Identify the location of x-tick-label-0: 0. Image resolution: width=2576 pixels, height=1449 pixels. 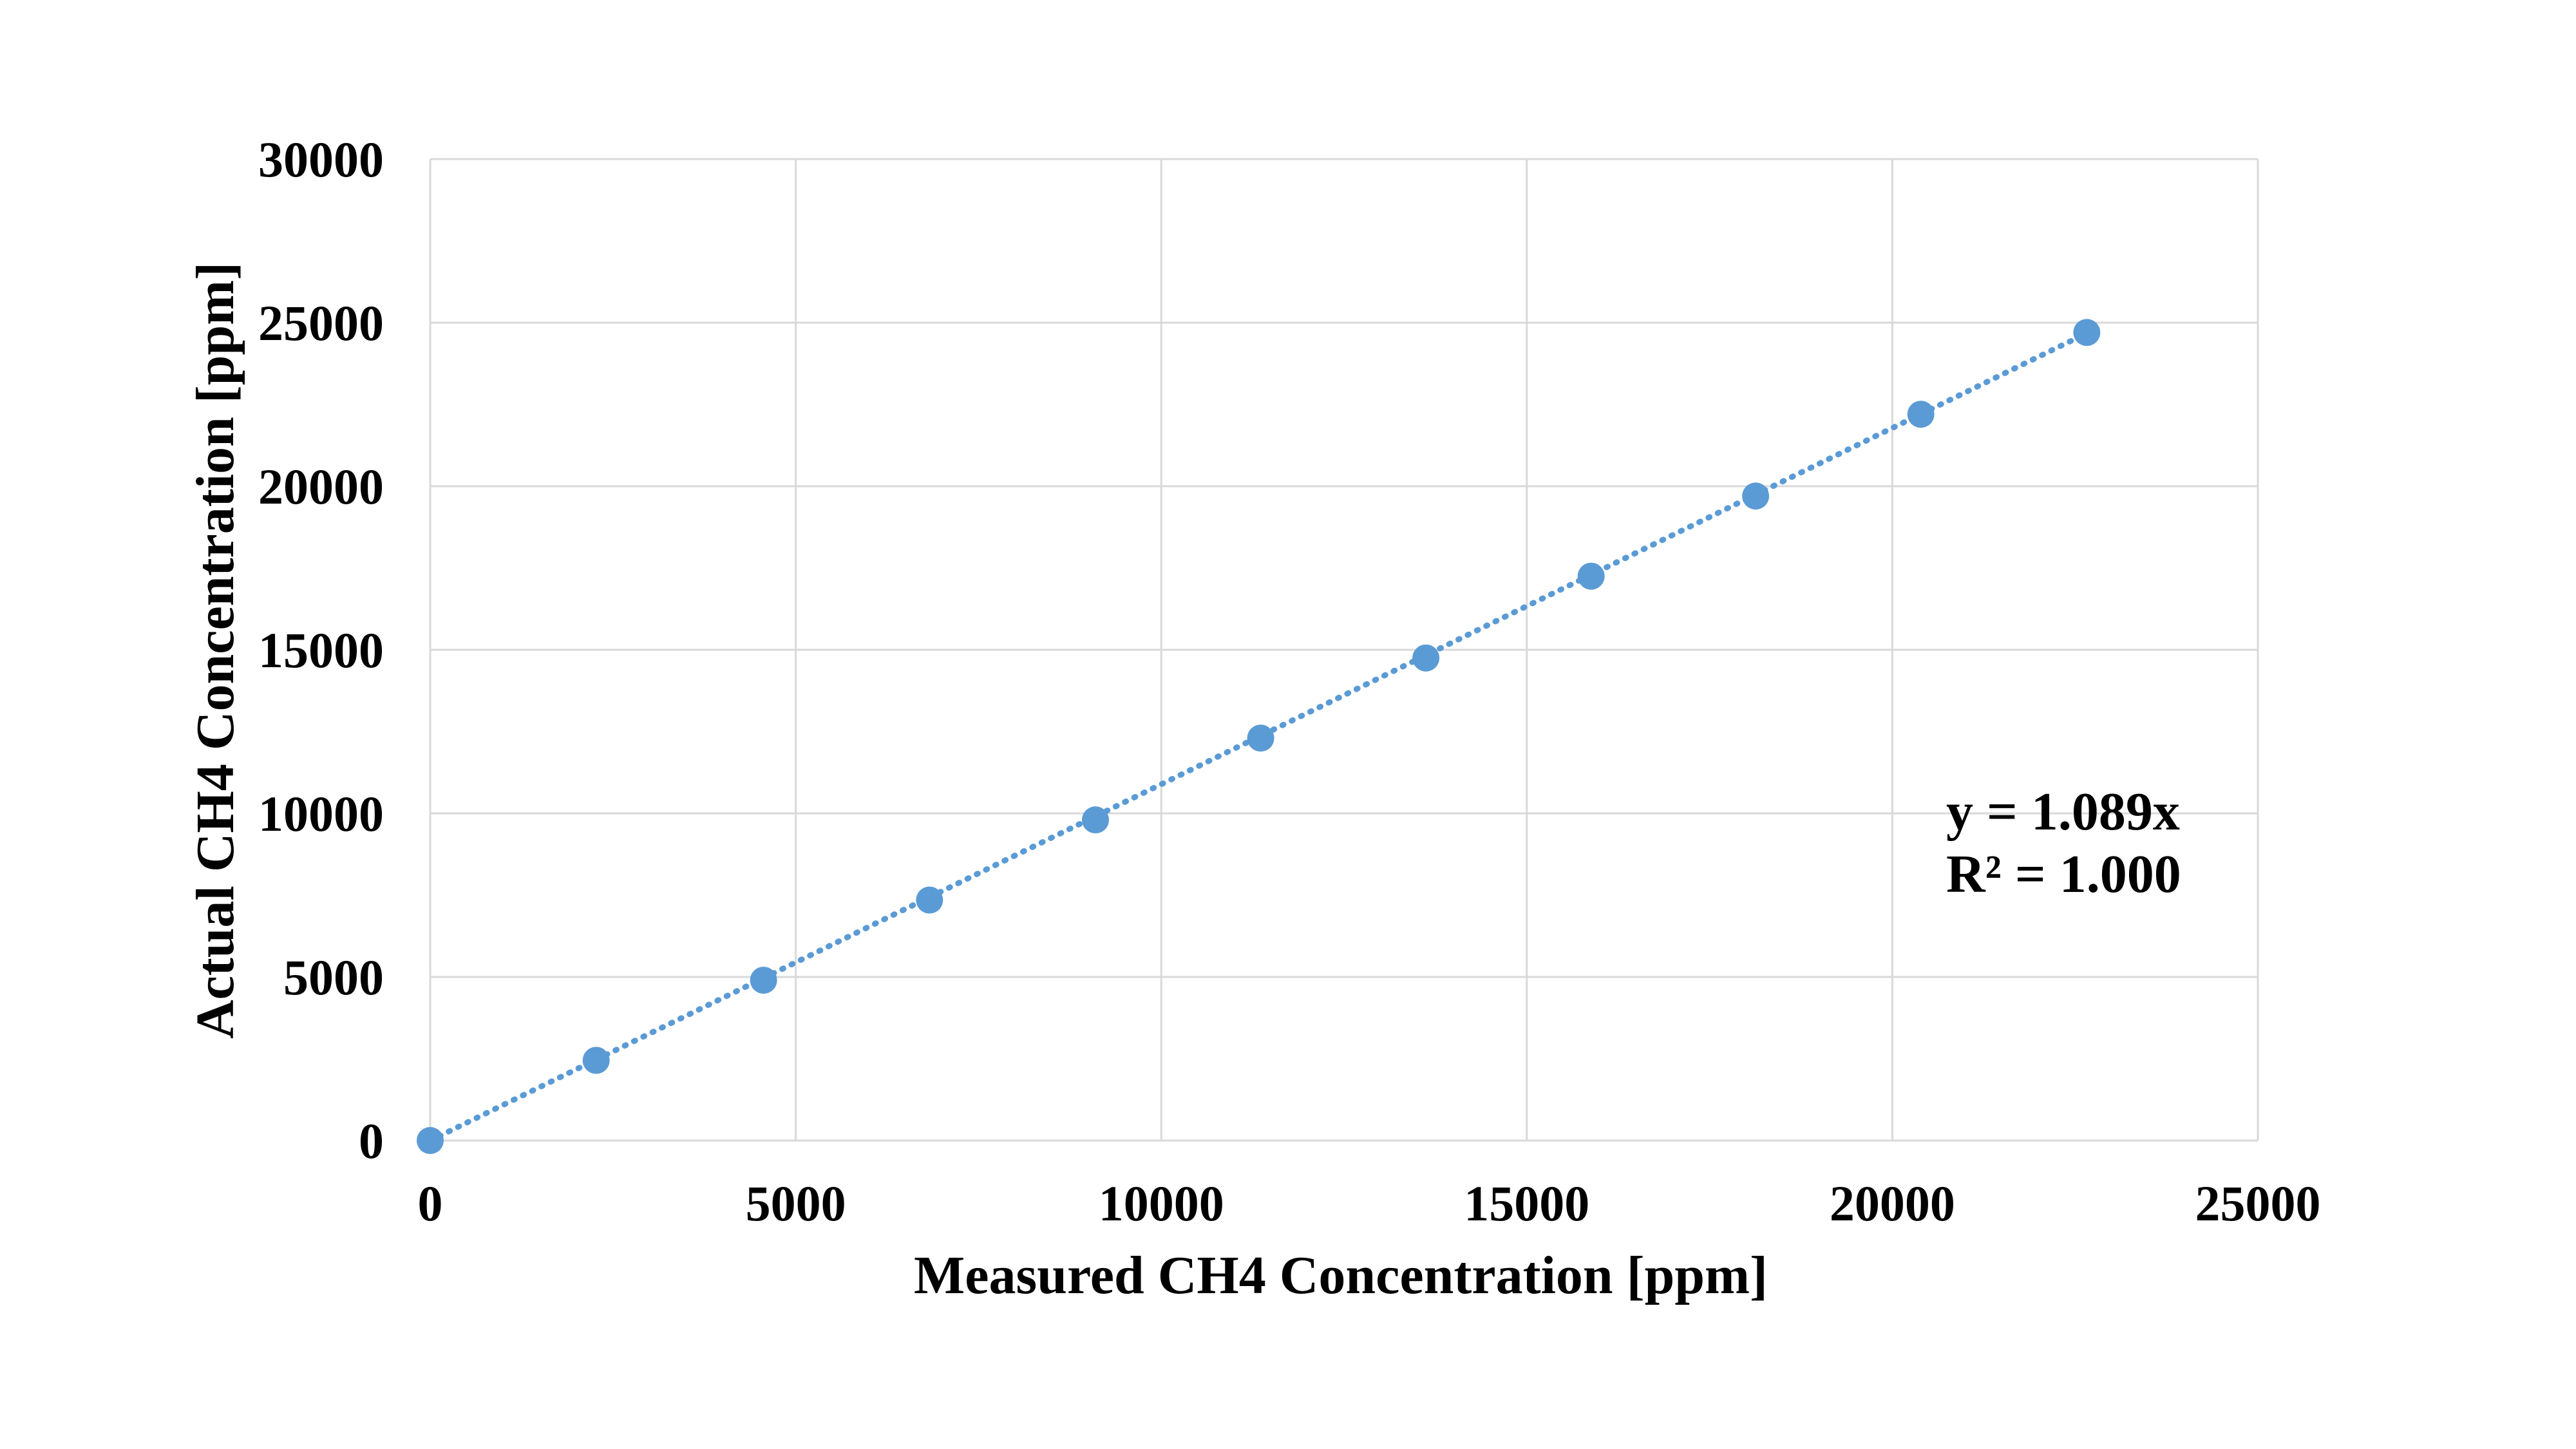
(431, 1203).